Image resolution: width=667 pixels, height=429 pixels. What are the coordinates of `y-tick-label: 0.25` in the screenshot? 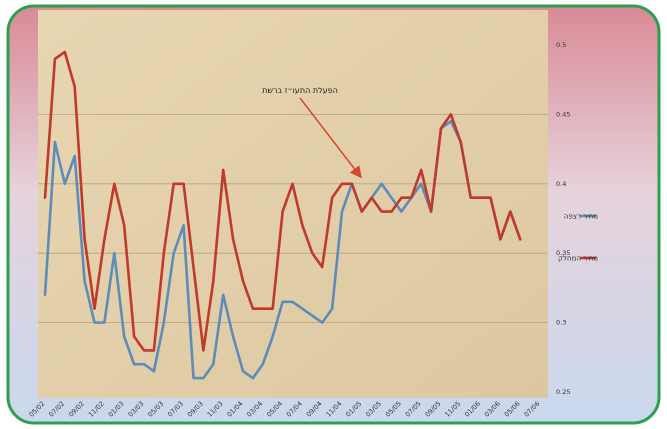 It's located at (563, 392).